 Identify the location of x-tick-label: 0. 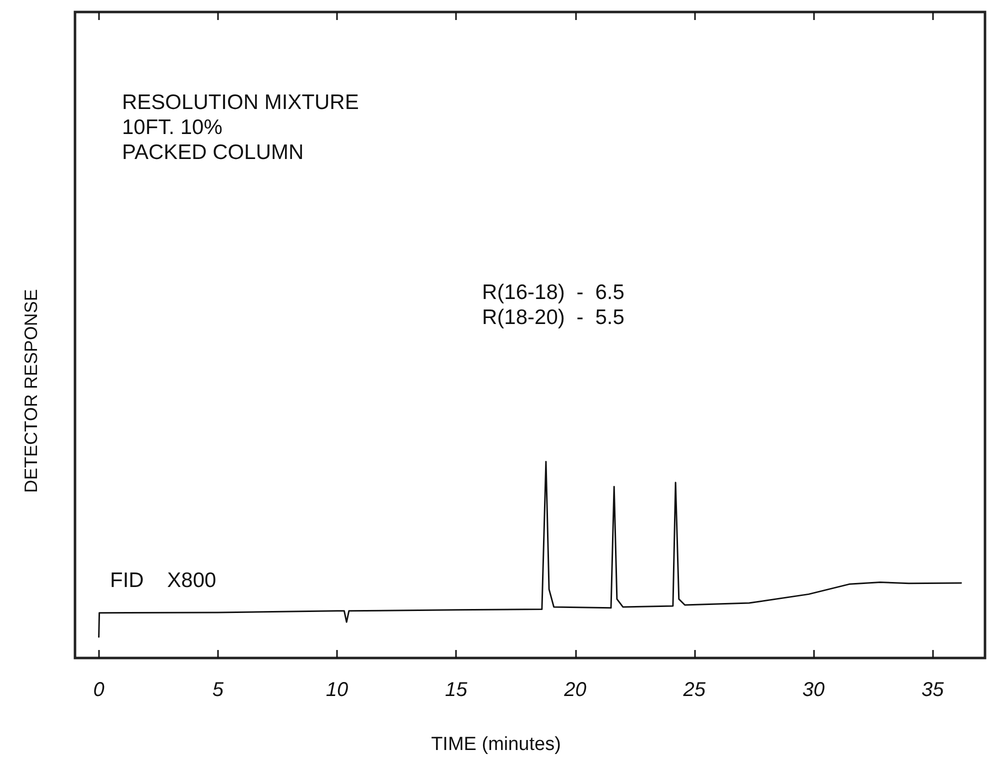
(98, 690).